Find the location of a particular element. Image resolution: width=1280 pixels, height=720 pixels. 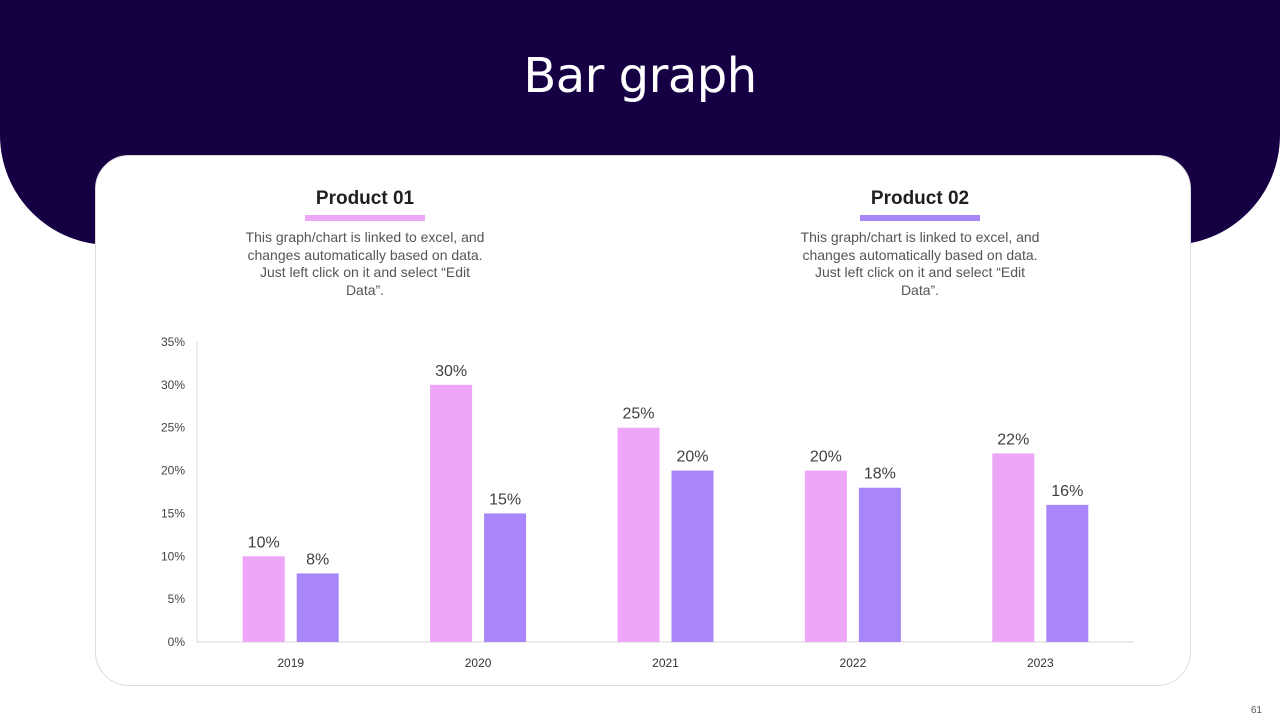

legend-product-01-swatch is located at coordinates (365, 218).